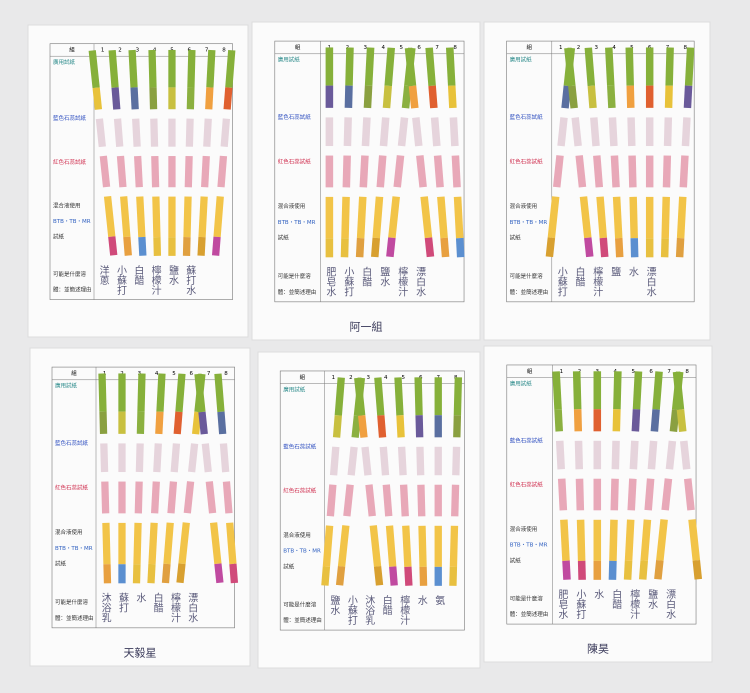 The image size is (750, 693). I want to click on column-number: 7, so click(669, 372).